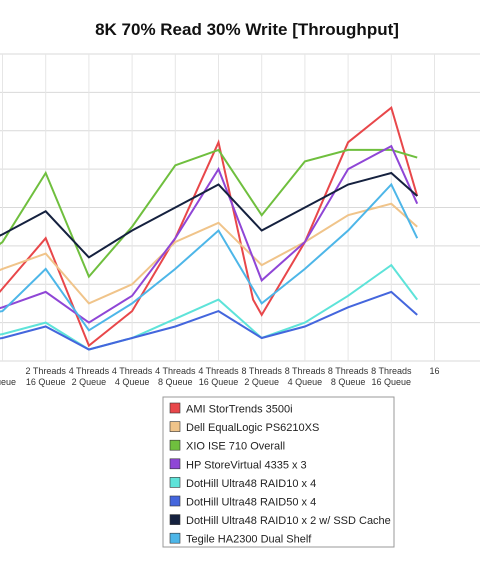 Image resolution: width=480 pixels, height=573 pixels. Describe the element at coordinates (288, 521) in the screenshot. I see `legend-label: DotHill Ultra48 RAID10 x 2 w/ SSD Cache` at that location.